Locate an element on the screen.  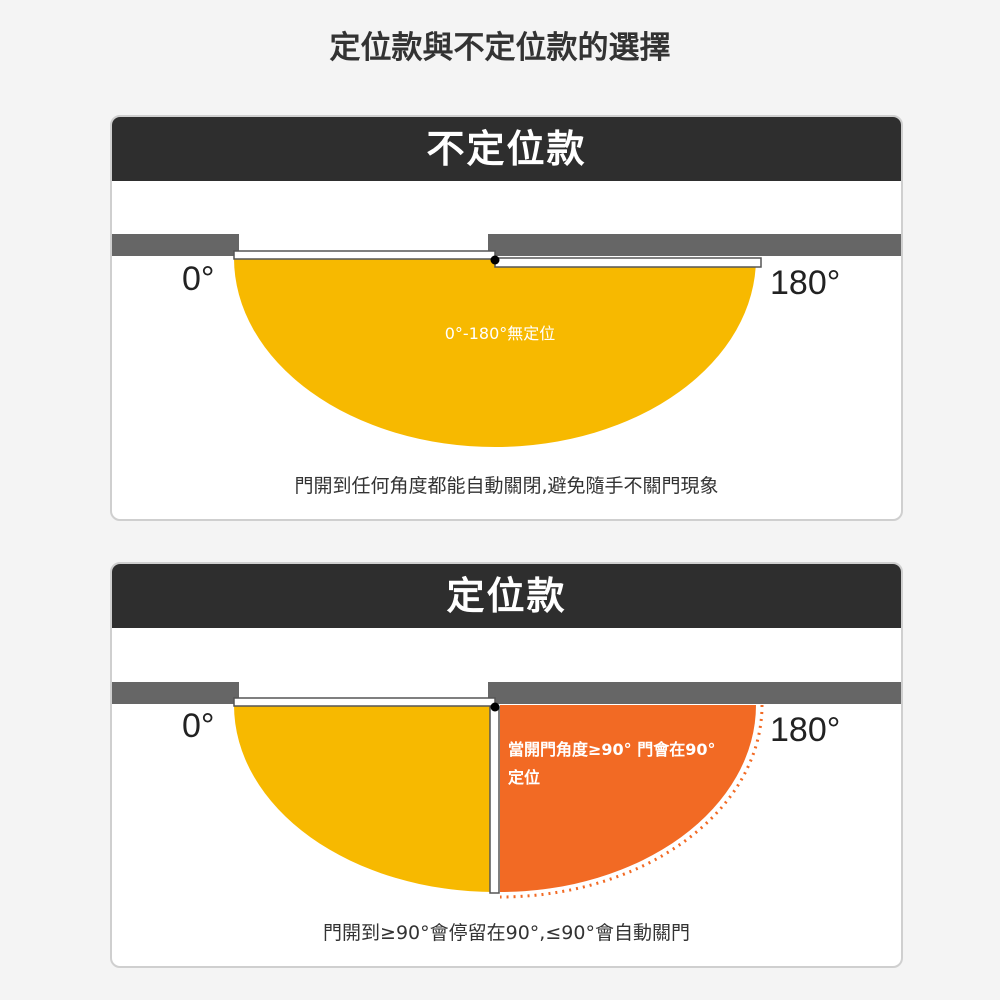
panel-header: 定位款 is located at coordinates (506, 596).